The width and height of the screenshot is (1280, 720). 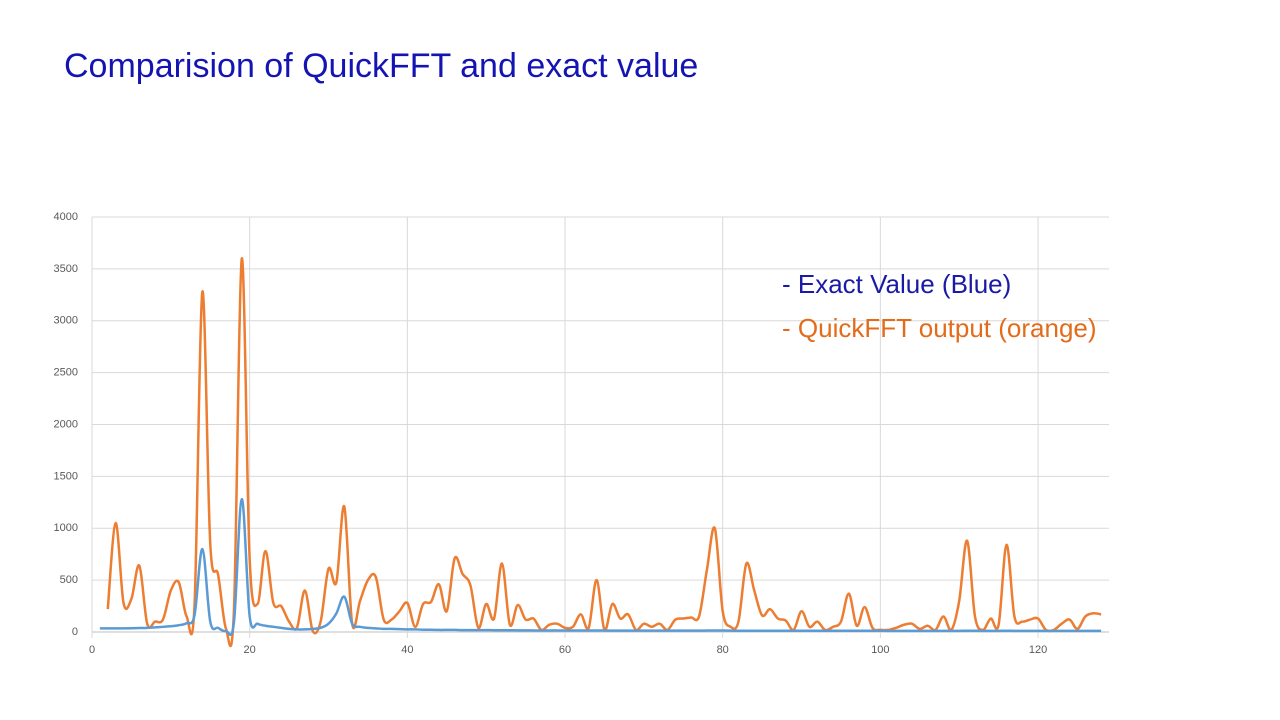 I want to click on x-tick-label: 100, so click(x=880, y=650).